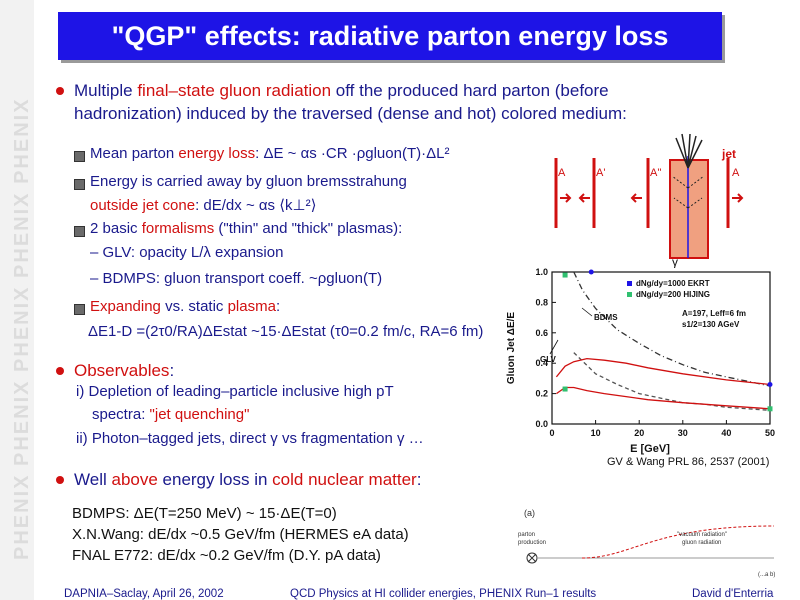 Image resolution: width=800 pixels, height=600 pixels. I want to click on footer-left: DAPNIA–Saclay, April 26, 2002, so click(144, 594).